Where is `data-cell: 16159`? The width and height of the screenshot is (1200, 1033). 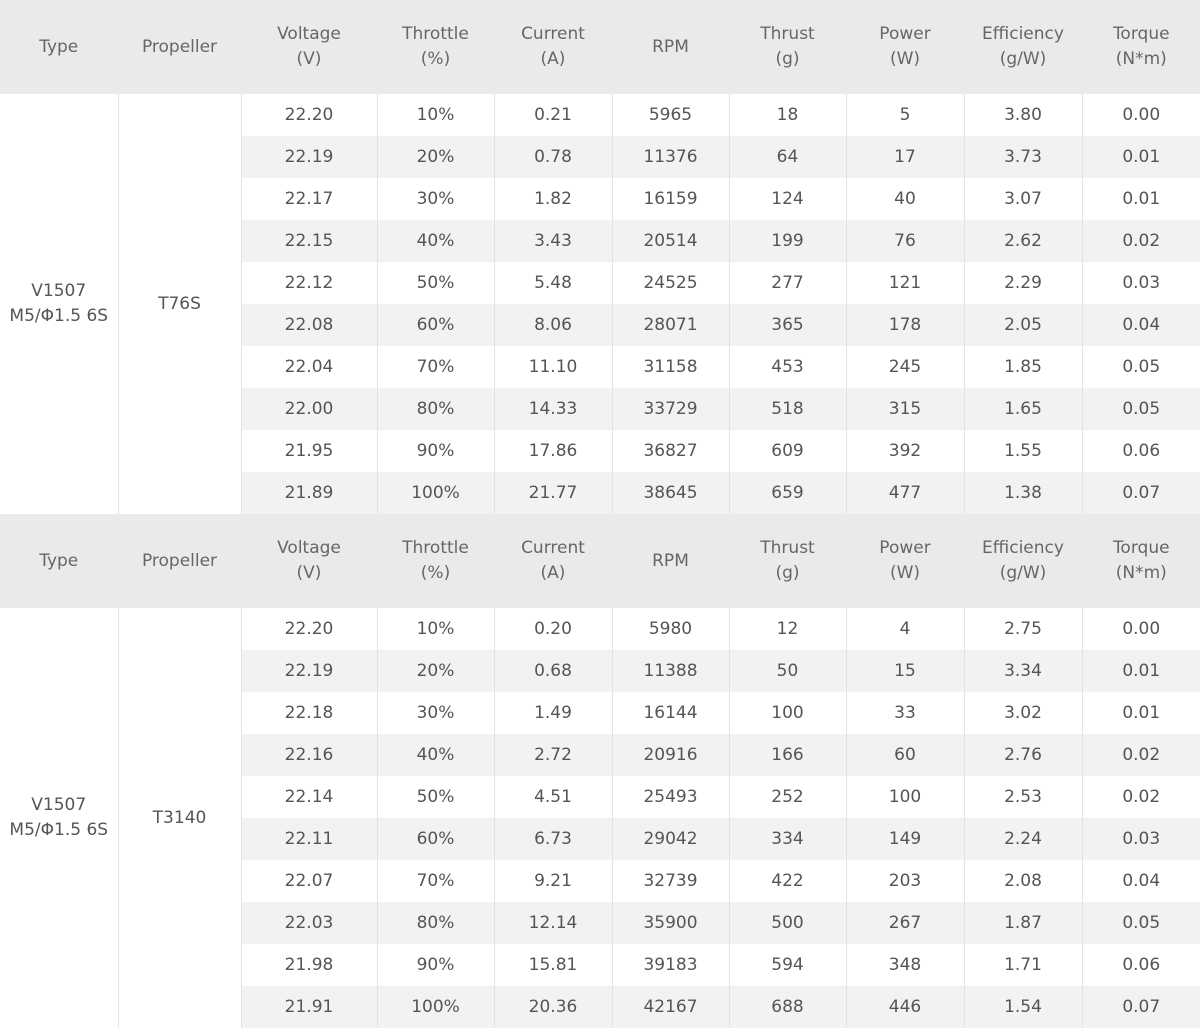
data-cell: 16159 is located at coordinates (671, 199).